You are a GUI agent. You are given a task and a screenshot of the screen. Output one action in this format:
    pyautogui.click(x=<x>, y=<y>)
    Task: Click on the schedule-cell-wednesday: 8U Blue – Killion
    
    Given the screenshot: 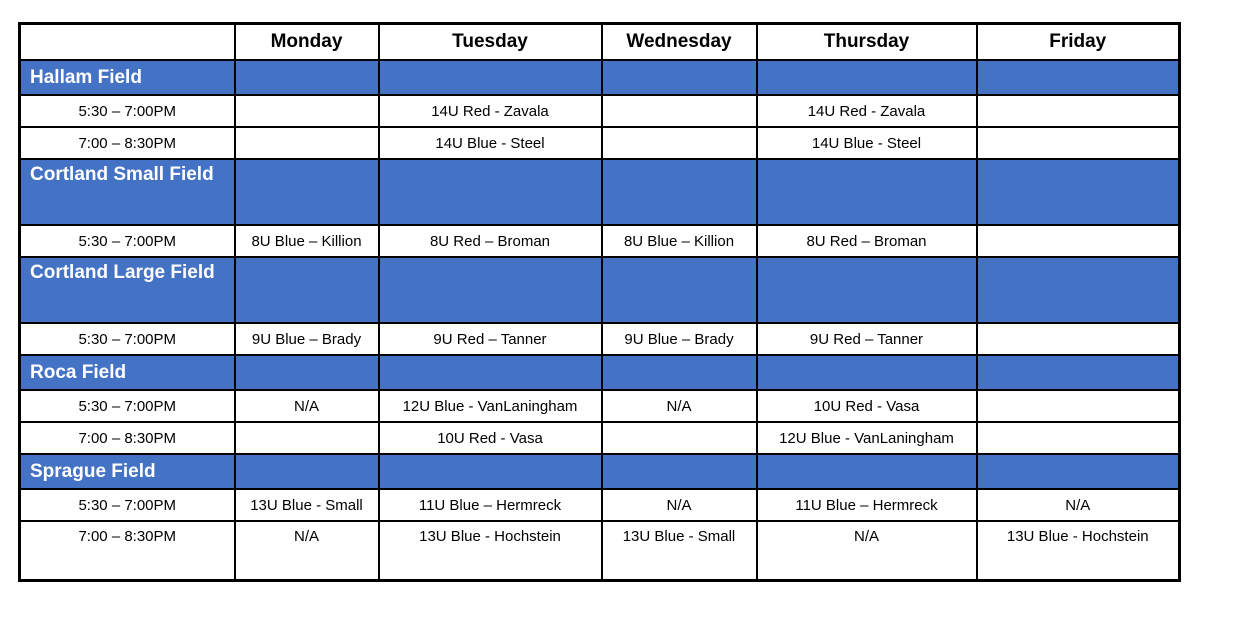 What is the action you would take?
    pyautogui.click(x=679, y=241)
    